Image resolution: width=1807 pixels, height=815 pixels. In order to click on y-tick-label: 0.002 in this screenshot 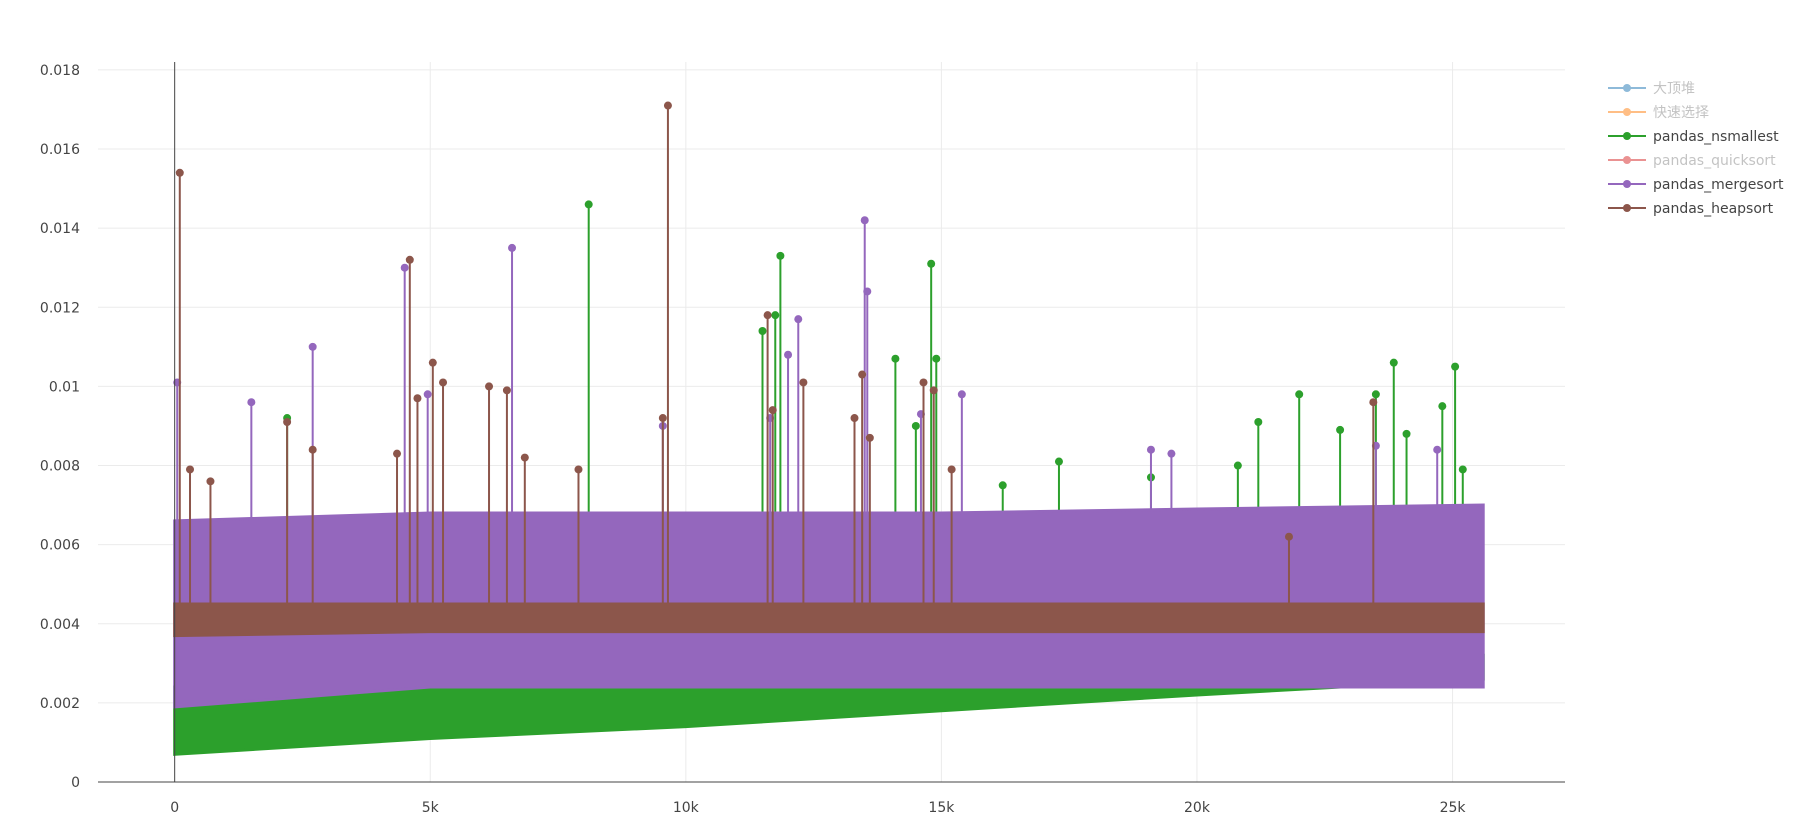, I will do `click(60, 704)`.